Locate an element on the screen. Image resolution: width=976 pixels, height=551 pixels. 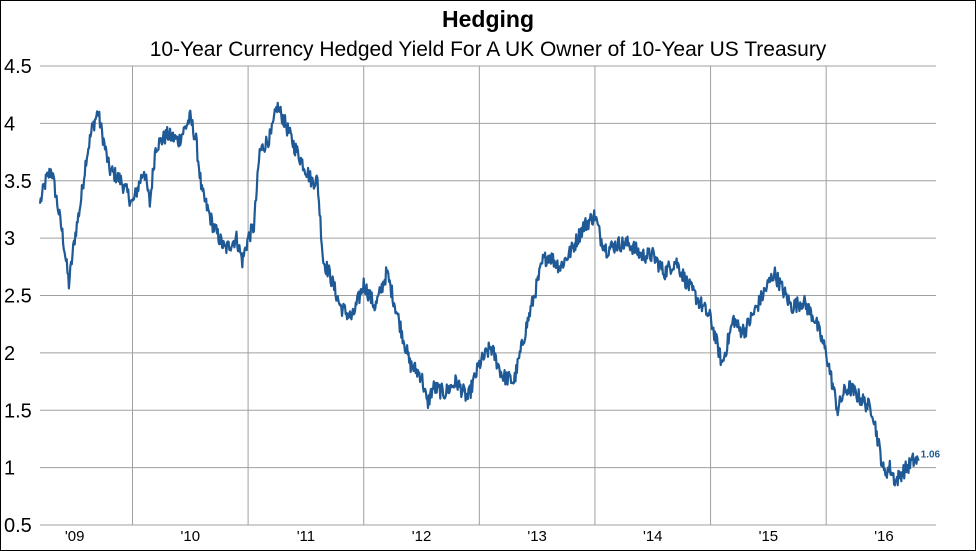
x-tick-label: '16 is located at coordinates (884, 536).